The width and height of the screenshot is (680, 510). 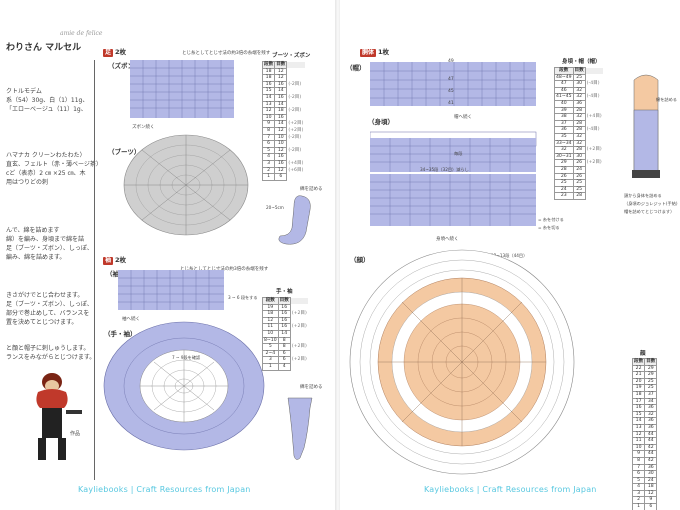 I want to click on body-table-cell: (+2目), so click(x=594, y=163).